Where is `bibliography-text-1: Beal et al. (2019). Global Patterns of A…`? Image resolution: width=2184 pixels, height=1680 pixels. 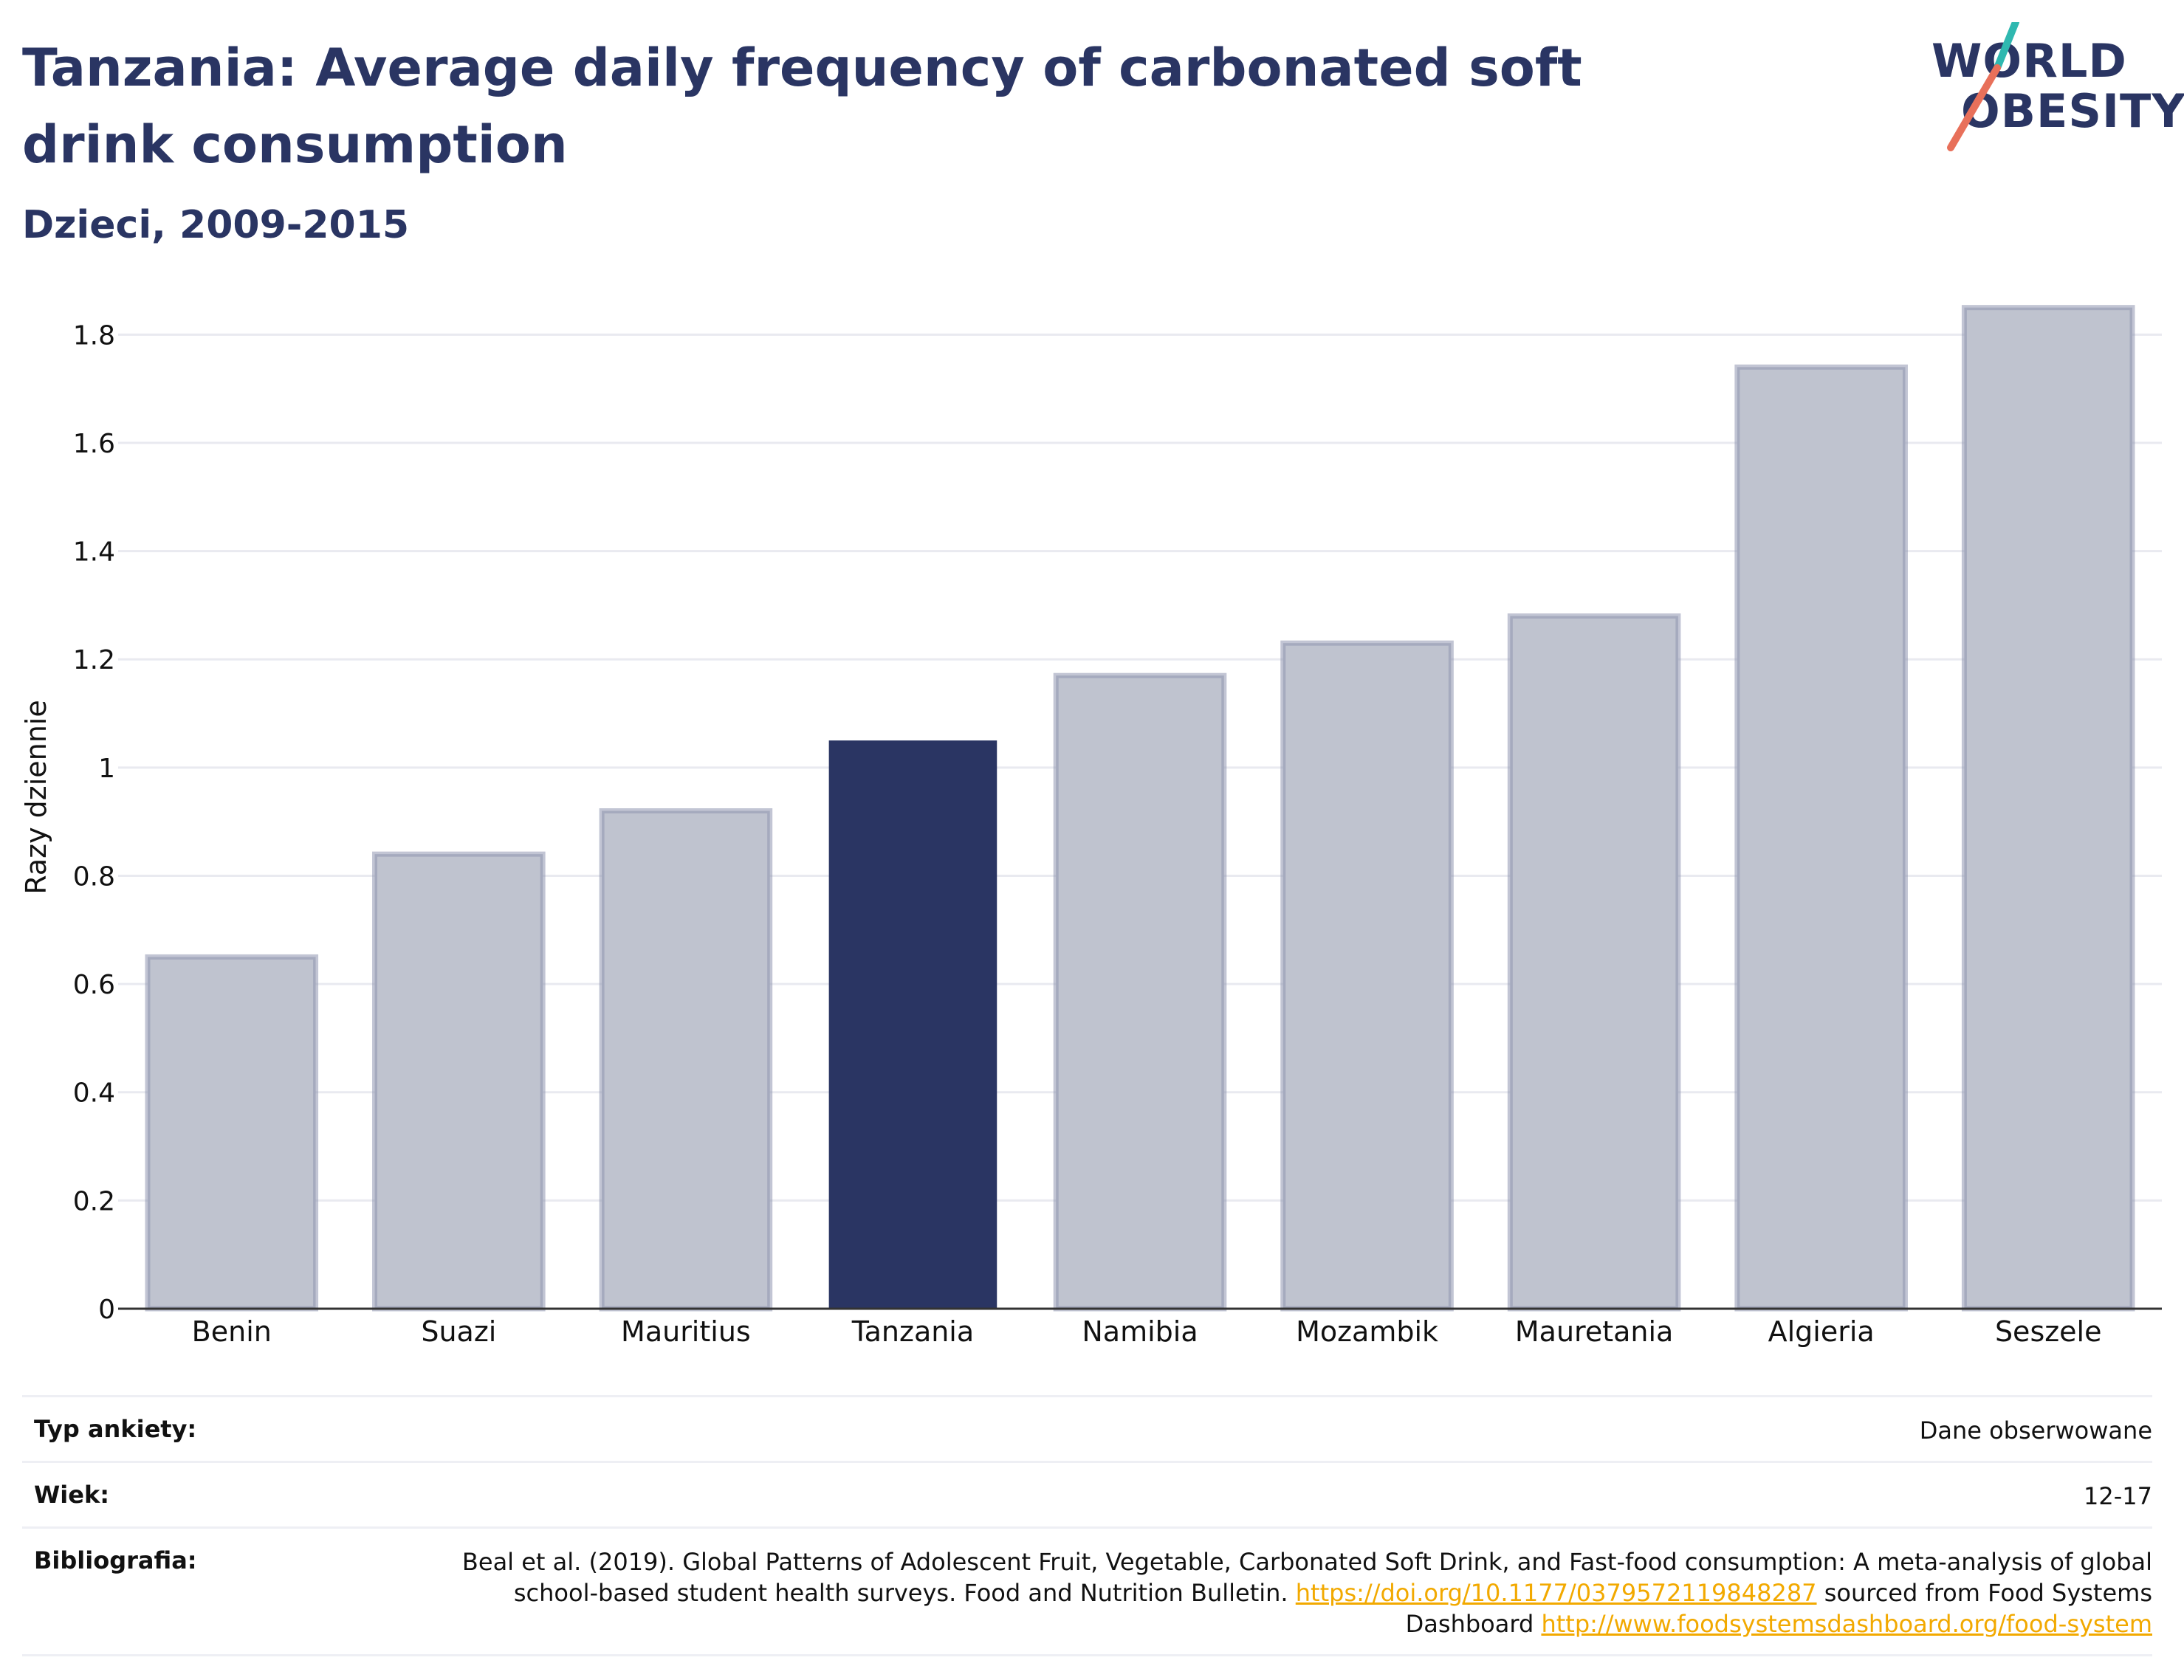
bibliography-text-1: Beal et al. (2019). Global Patterns of A… is located at coordinates (1307, 1578).